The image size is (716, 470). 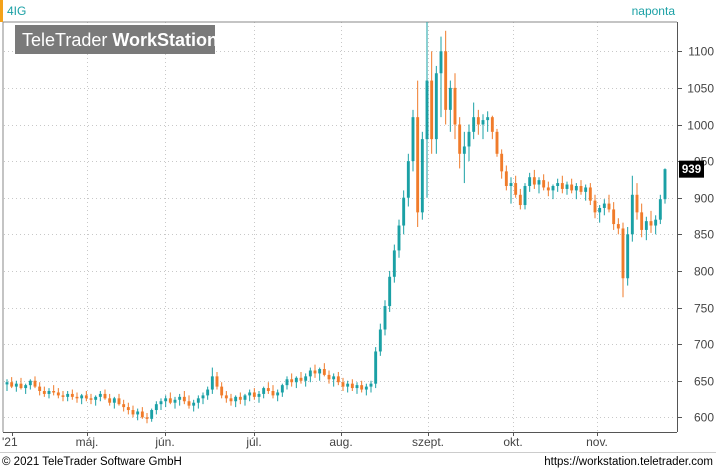 I want to click on x-tick-label: nov., so click(x=597, y=442).